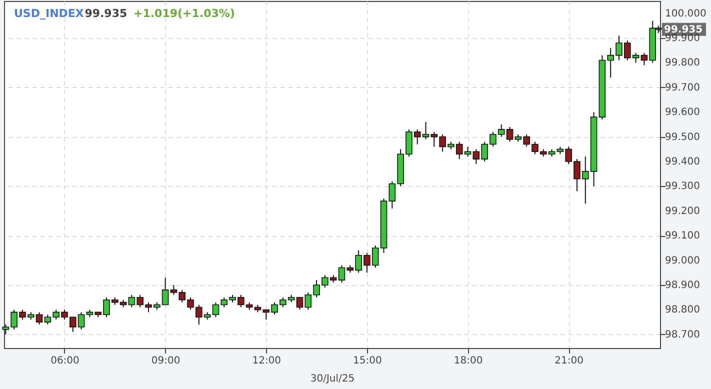  Describe the element at coordinates (682, 63) in the screenshot. I see `y-tick-label: 99.800` at that location.